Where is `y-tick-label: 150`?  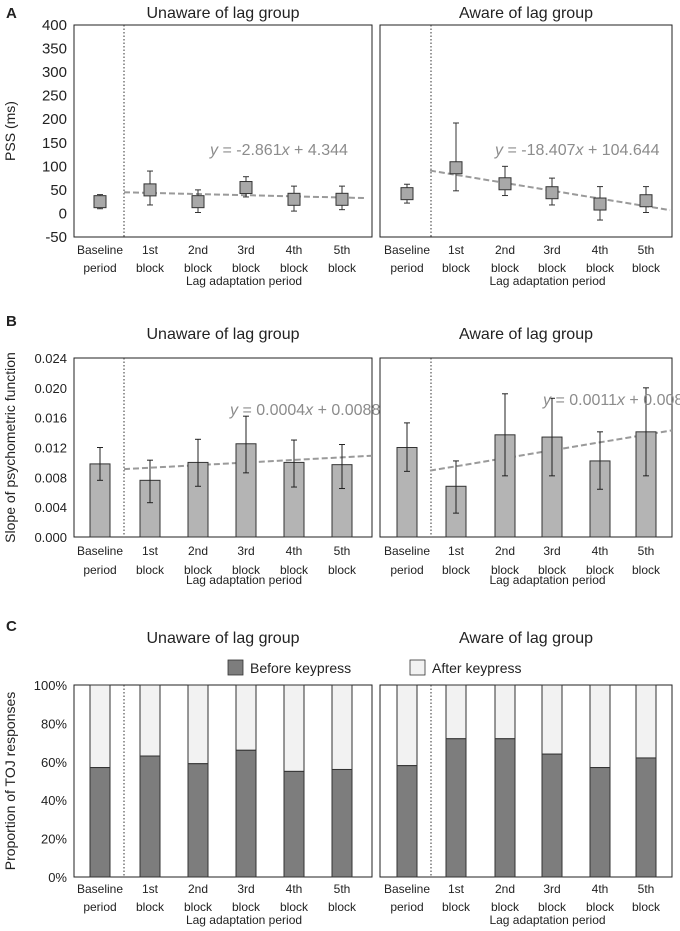 y-tick-label: 150 is located at coordinates (54, 143).